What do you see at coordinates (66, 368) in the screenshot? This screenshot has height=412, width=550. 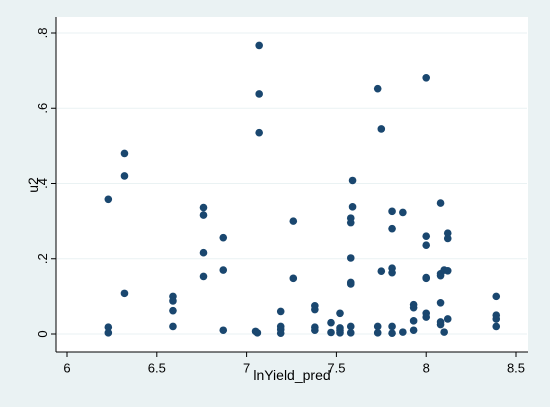 I see `x-tick-label: 6` at bounding box center [66, 368].